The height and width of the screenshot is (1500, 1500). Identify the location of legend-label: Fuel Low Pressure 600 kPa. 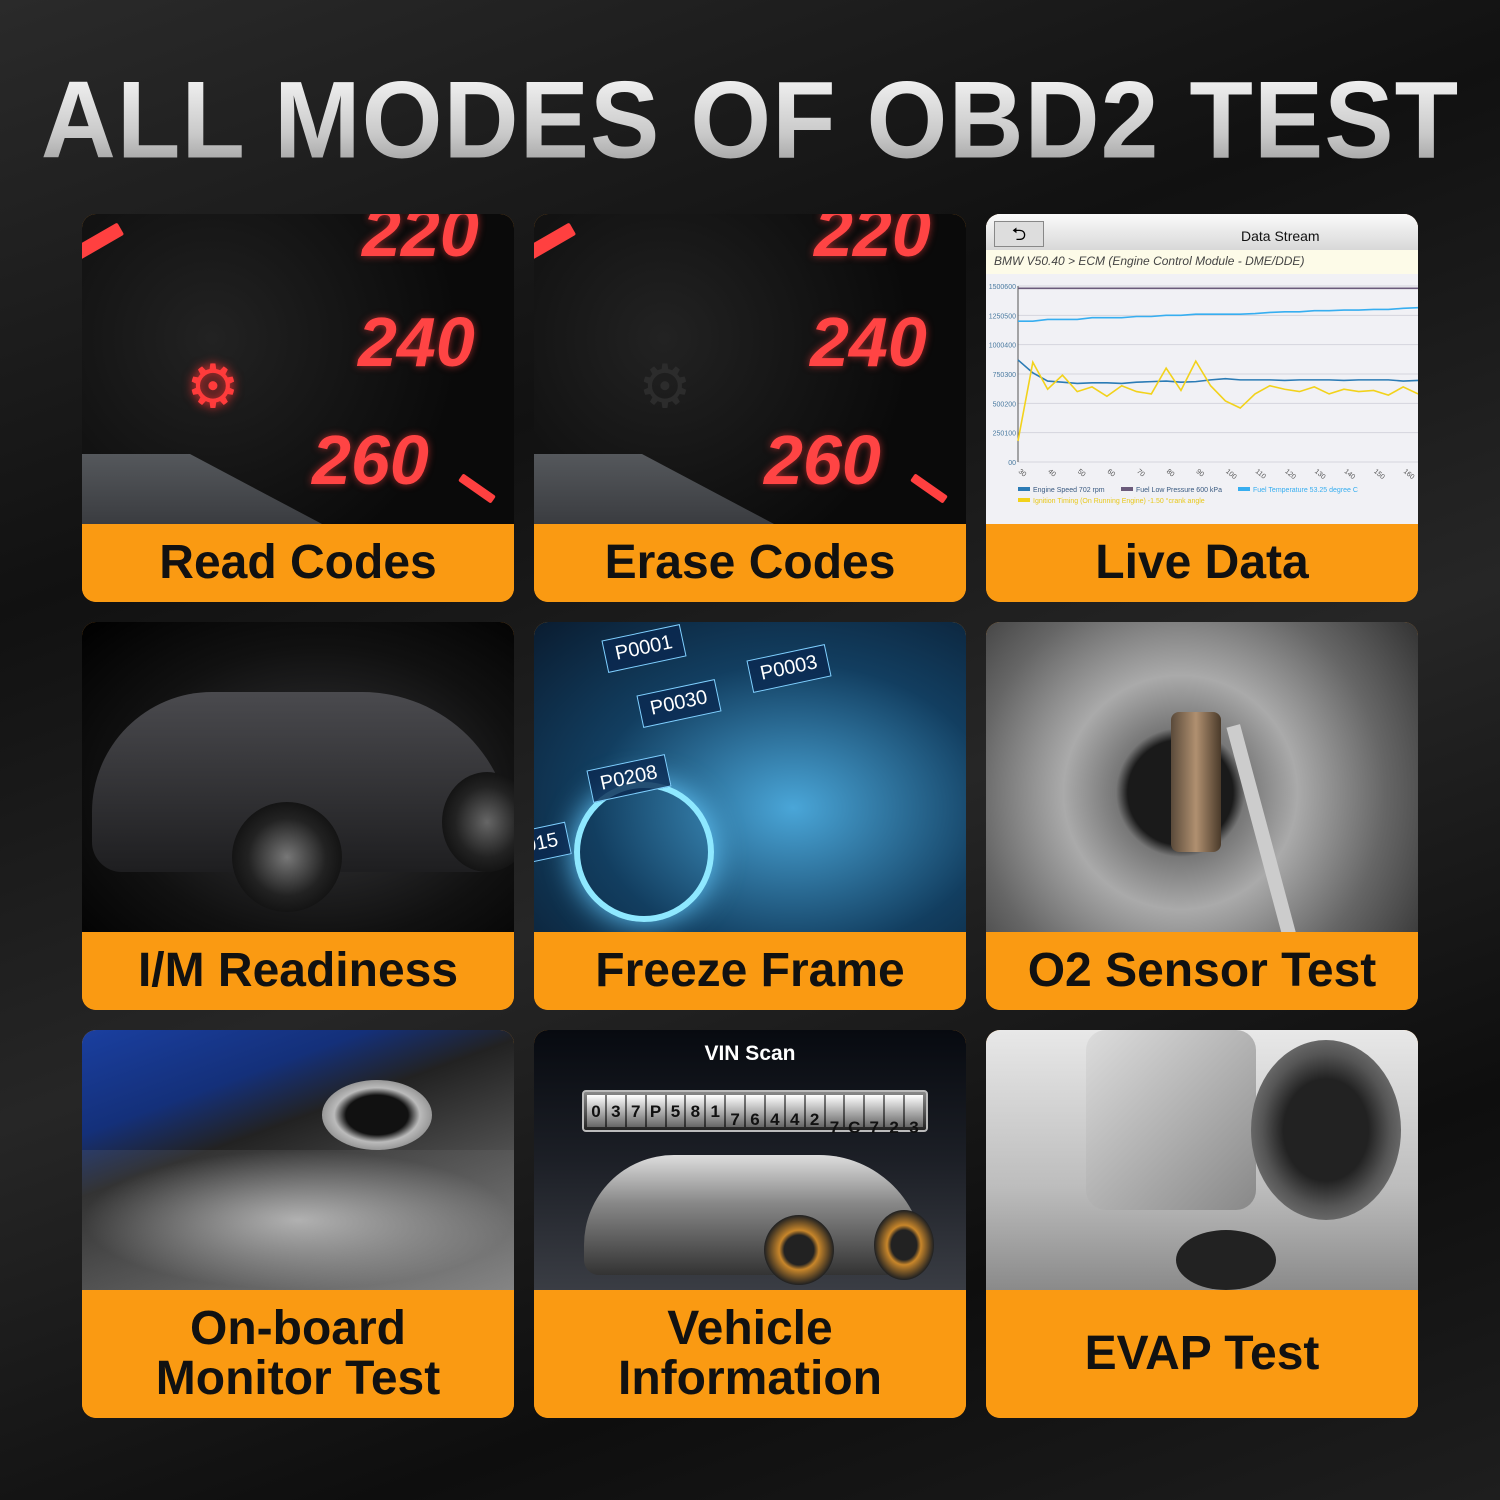
(1179, 490).